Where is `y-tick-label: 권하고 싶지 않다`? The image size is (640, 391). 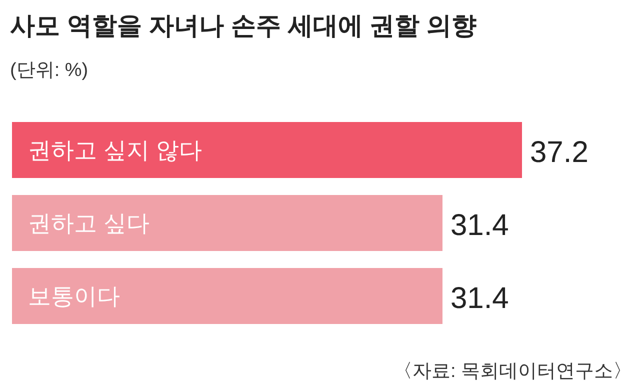 y-tick-label: 권하고 싶지 않다 is located at coordinates (115, 150).